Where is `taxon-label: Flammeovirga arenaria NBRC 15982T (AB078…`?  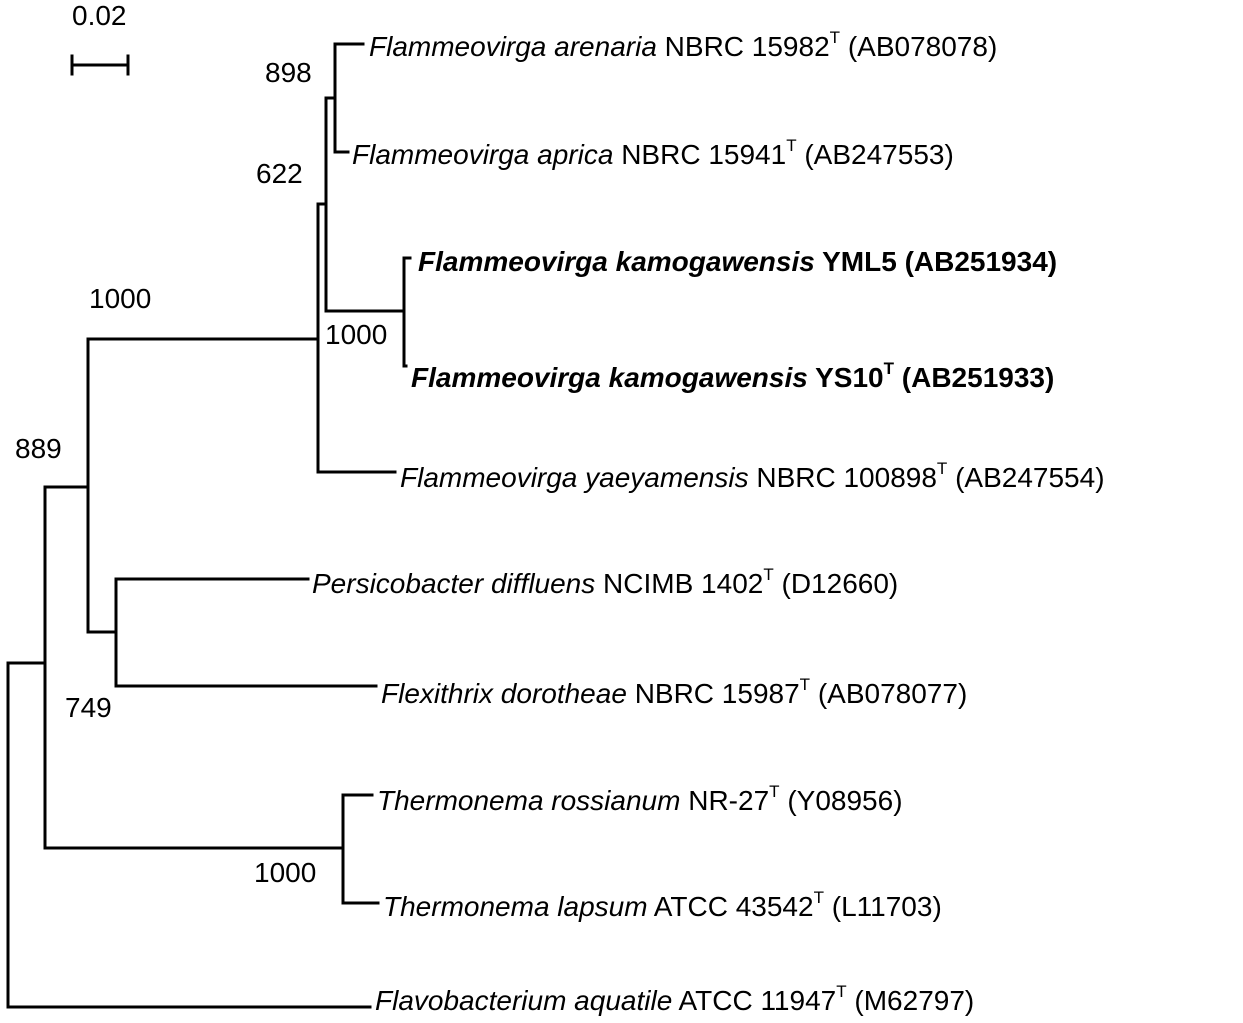 taxon-label: Flammeovirga arenaria NBRC 15982T (AB078… is located at coordinates (683, 45).